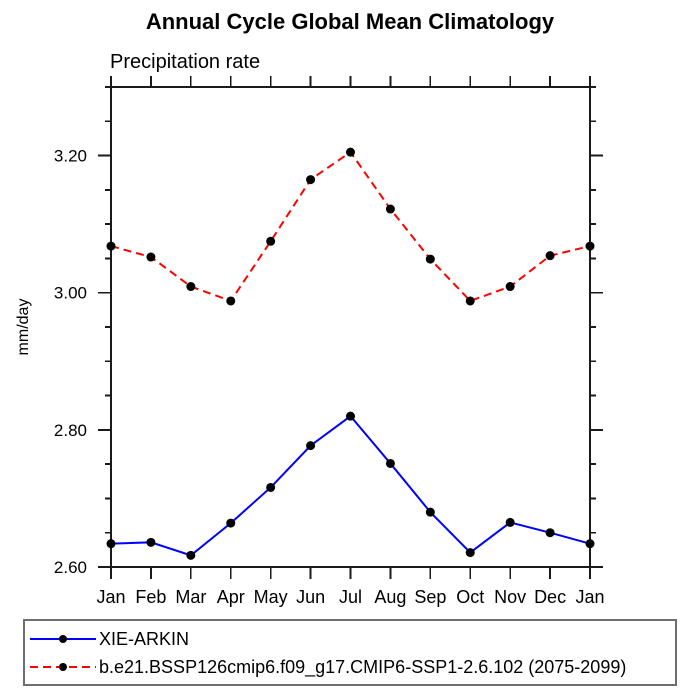 The image size is (700, 700). Describe the element at coordinates (550, 597) in the screenshot. I see `x-tick-label: Dec` at that location.